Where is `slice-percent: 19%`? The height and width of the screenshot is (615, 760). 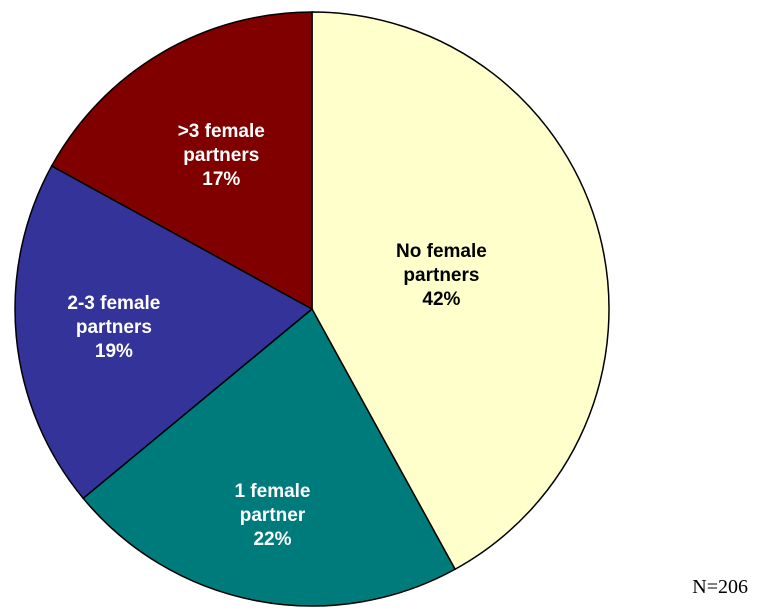
slice-percent: 19% is located at coordinates (113, 351).